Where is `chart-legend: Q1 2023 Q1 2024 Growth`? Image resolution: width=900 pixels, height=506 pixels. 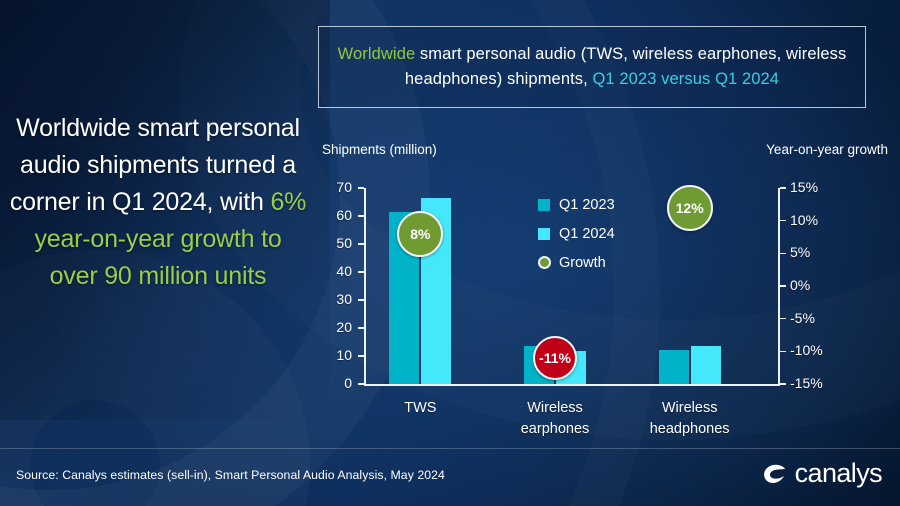 chart-legend: Q1 2023 Q1 2024 Growth is located at coordinates (576, 233).